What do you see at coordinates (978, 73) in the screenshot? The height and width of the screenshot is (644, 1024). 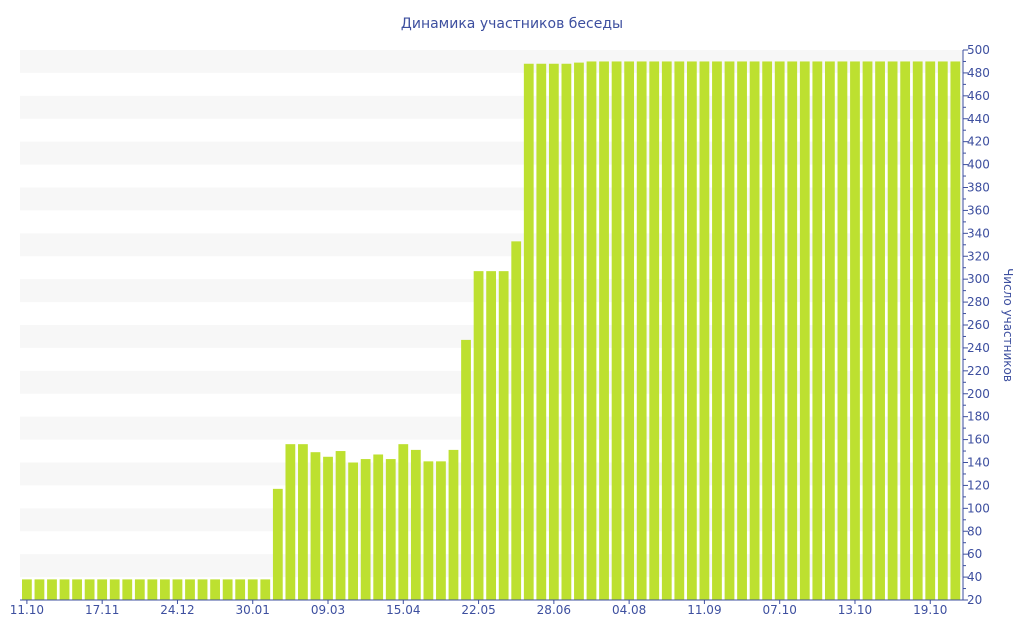 I see `y-tick-label: 480` at bounding box center [978, 73].